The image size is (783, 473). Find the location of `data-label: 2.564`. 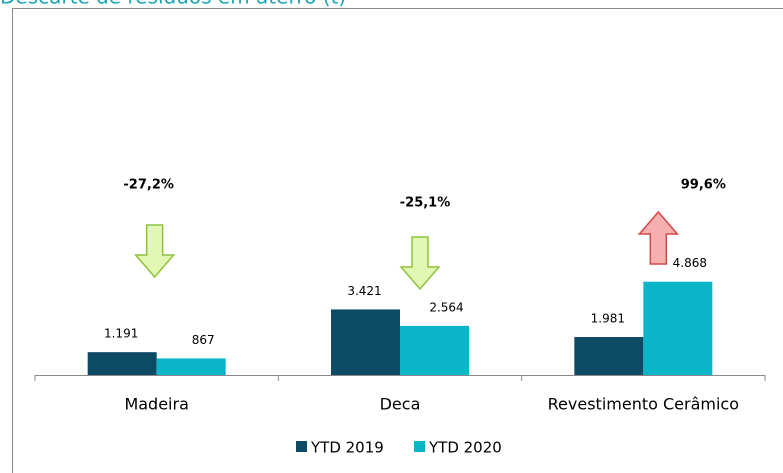

data-label: 2.564 is located at coordinates (446, 307).